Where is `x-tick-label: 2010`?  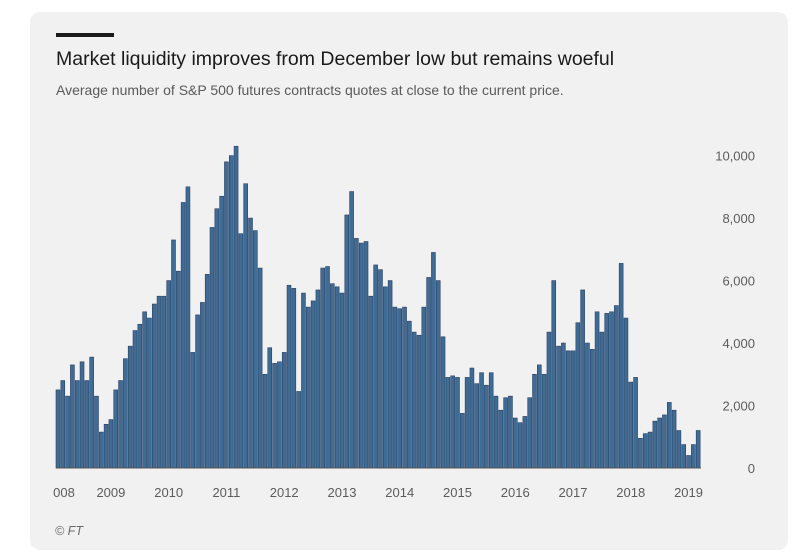 x-tick-label: 2010 is located at coordinates (168, 492).